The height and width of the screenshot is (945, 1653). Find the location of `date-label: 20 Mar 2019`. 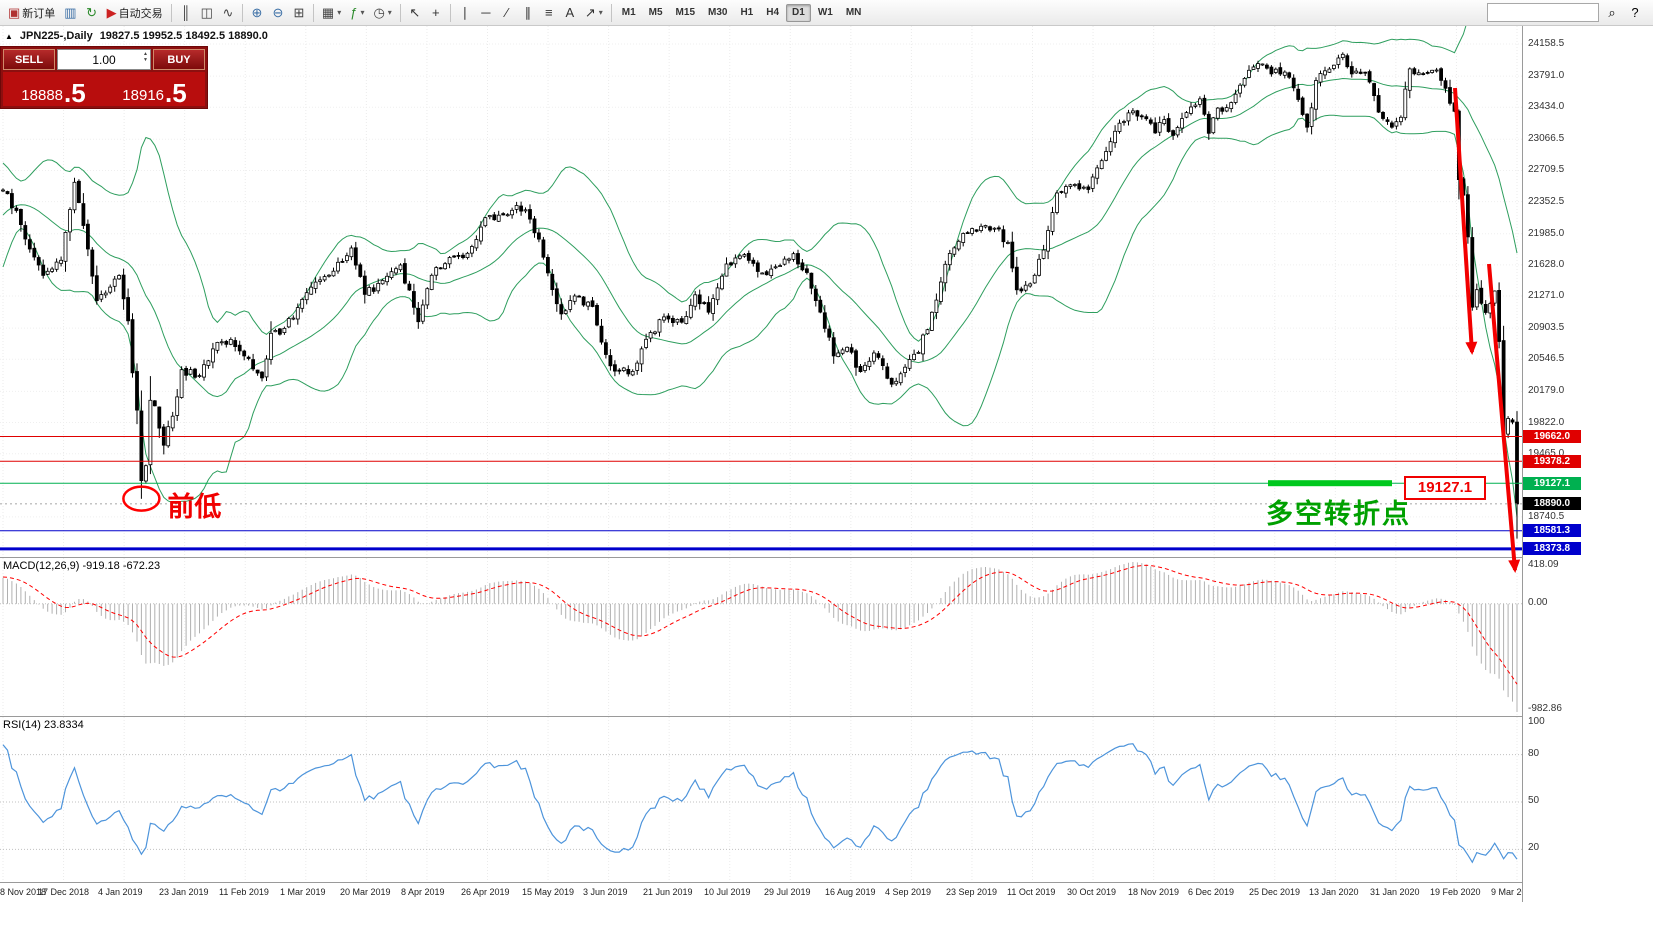

date-label: 20 Mar 2019 is located at coordinates (365, 892).